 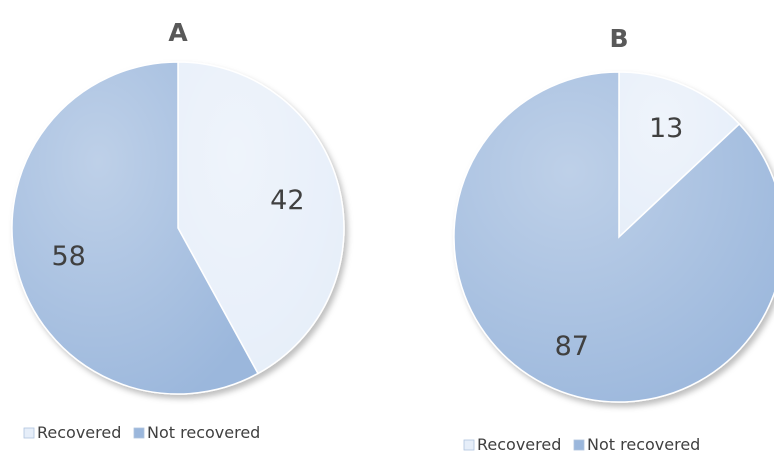 What do you see at coordinates (619, 237) in the screenshot?
I see `chart-b-labels: 13 87` at bounding box center [619, 237].